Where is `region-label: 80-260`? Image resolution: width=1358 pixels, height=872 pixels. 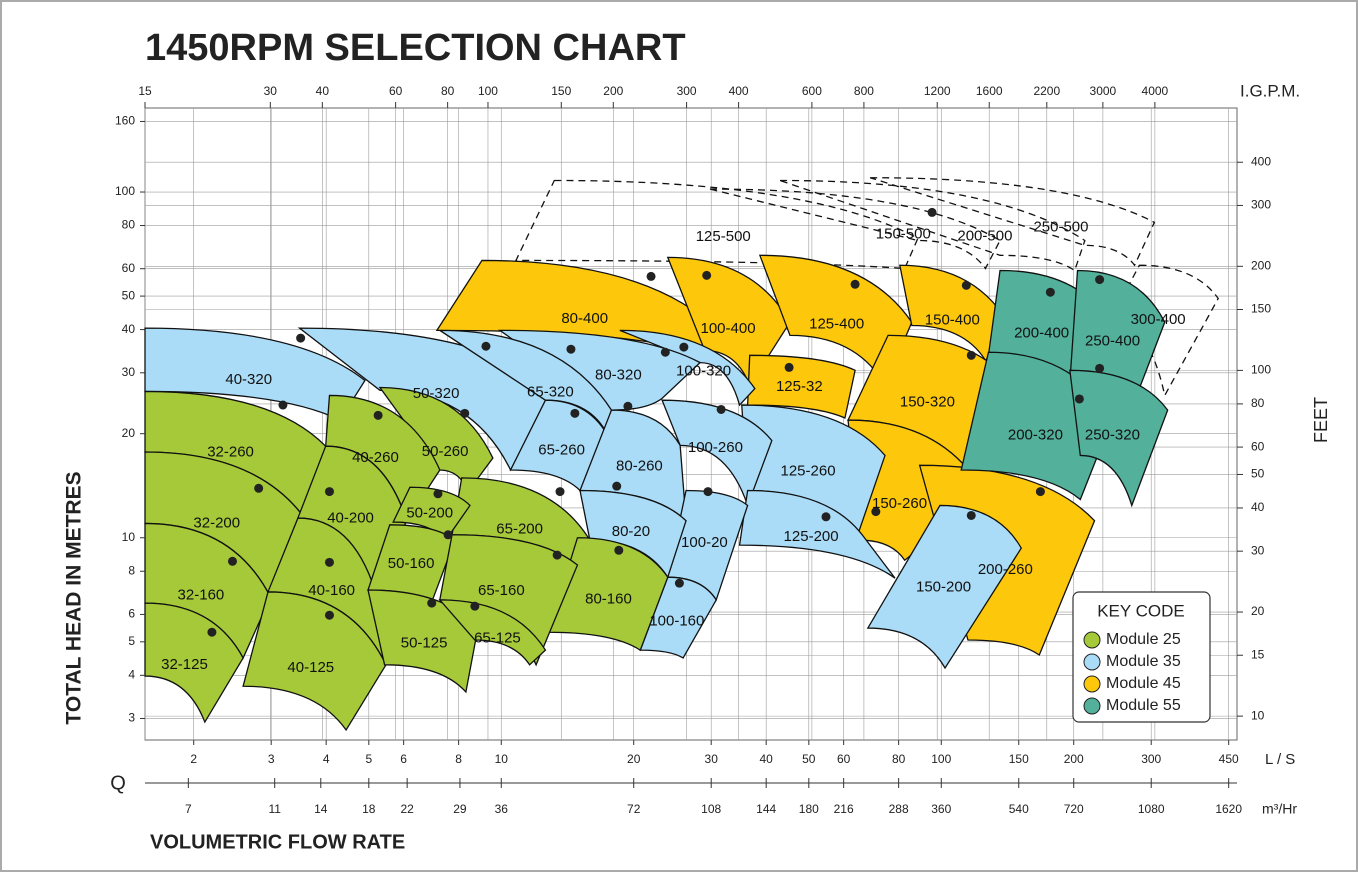 region-label: 80-260 is located at coordinates (639, 466).